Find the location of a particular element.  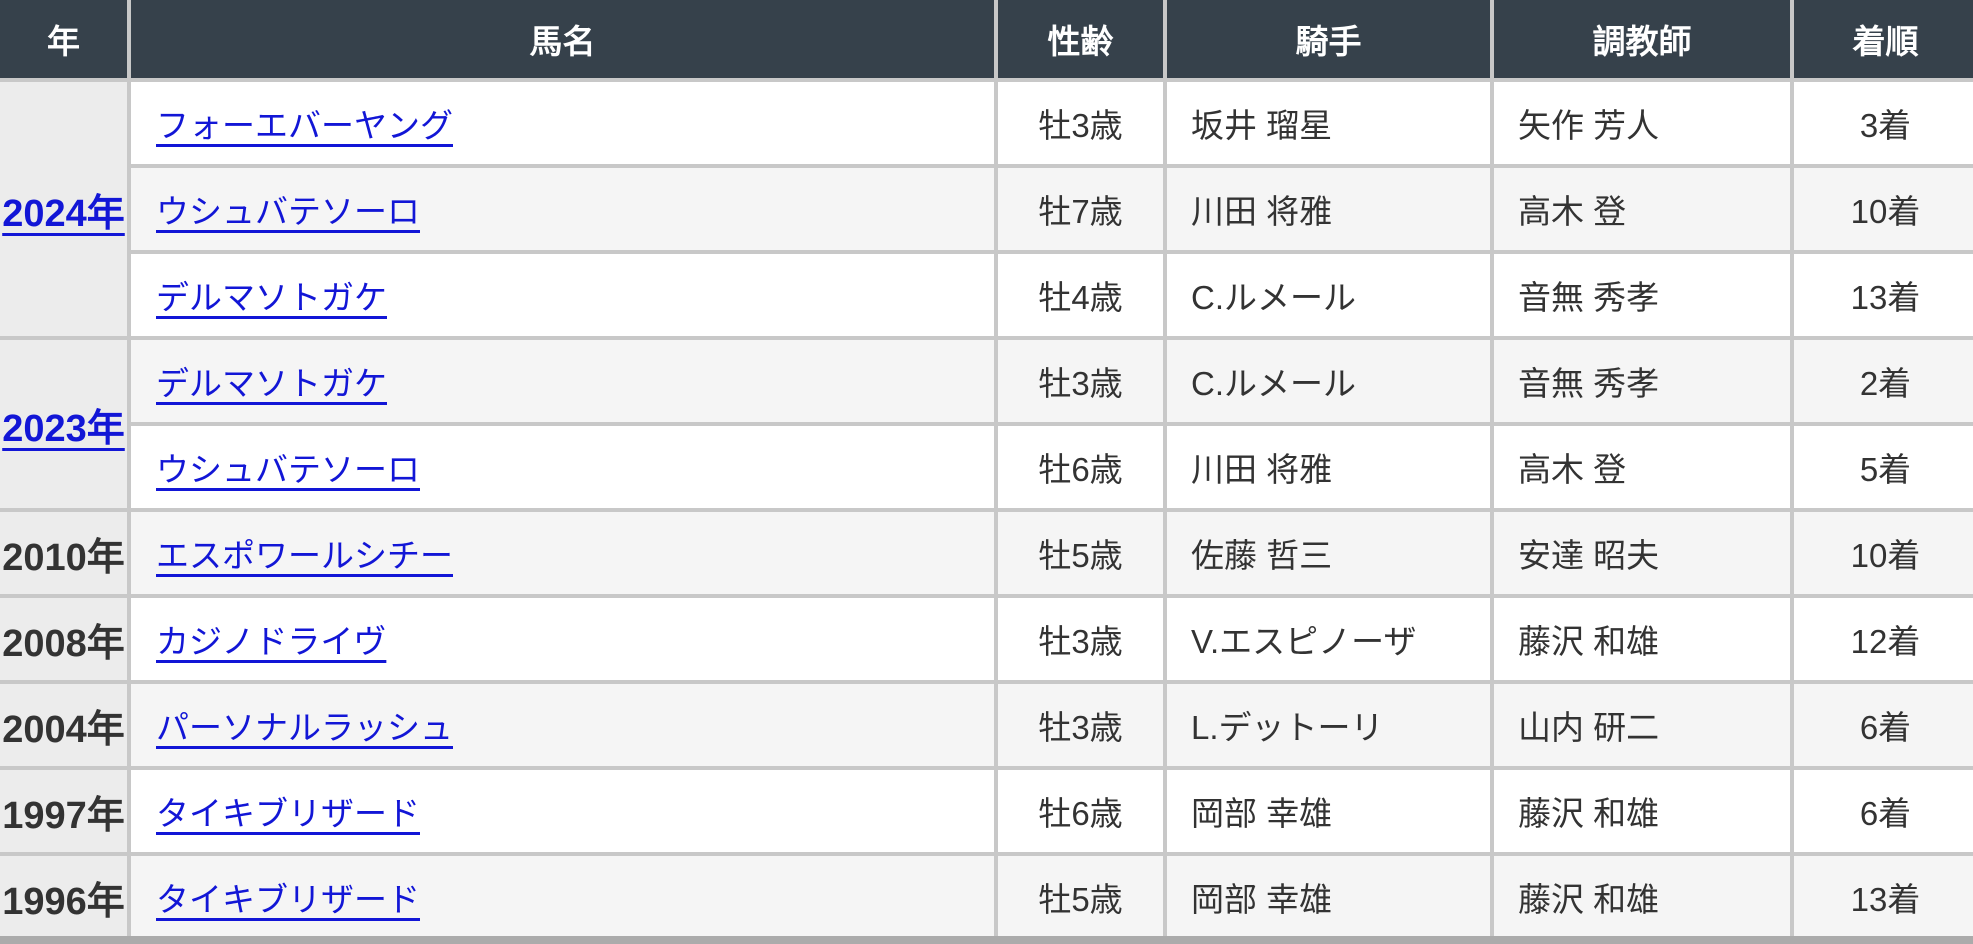

table-row: 2004年 パーソナルラッシュ 牡3歳 L.デットーリ 山内 研二 6着 is located at coordinates (986, 725).